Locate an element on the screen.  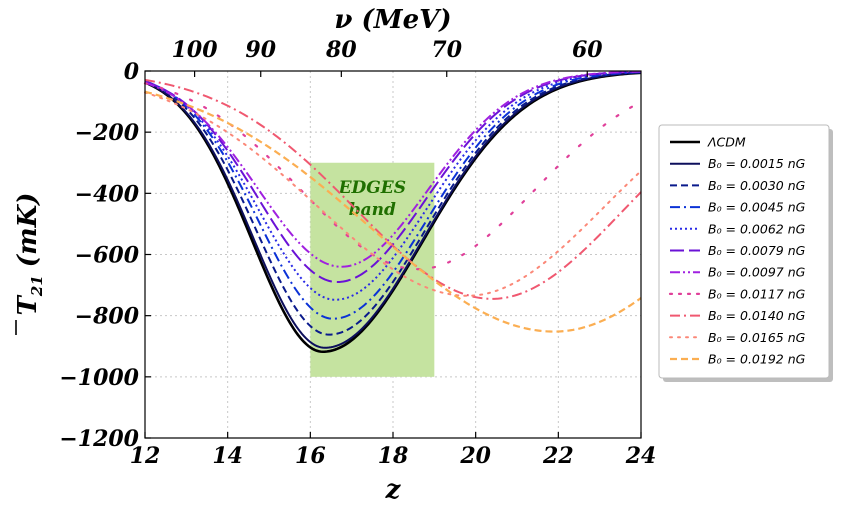
edges-band-label-2: band is located at coordinates (372, 210).